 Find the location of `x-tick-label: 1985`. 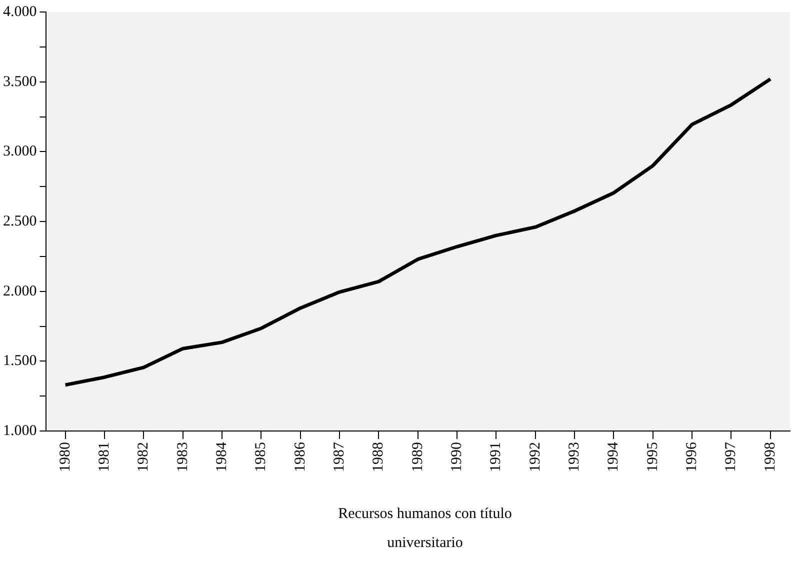

x-tick-label: 1985 is located at coordinates (261, 457).